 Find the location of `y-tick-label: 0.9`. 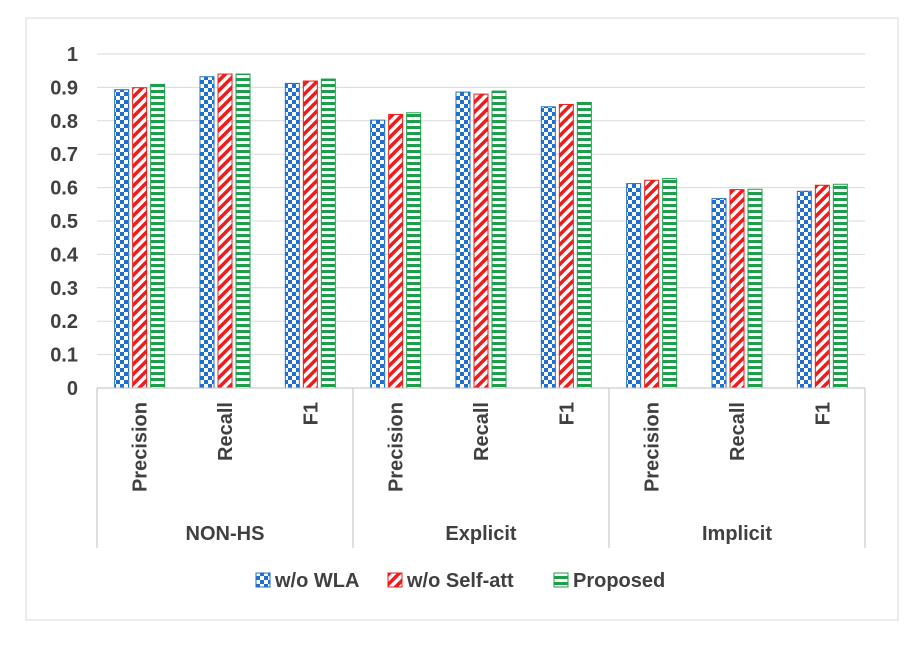

y-tick-label: 0.9 is located at coordinates (64, 88).